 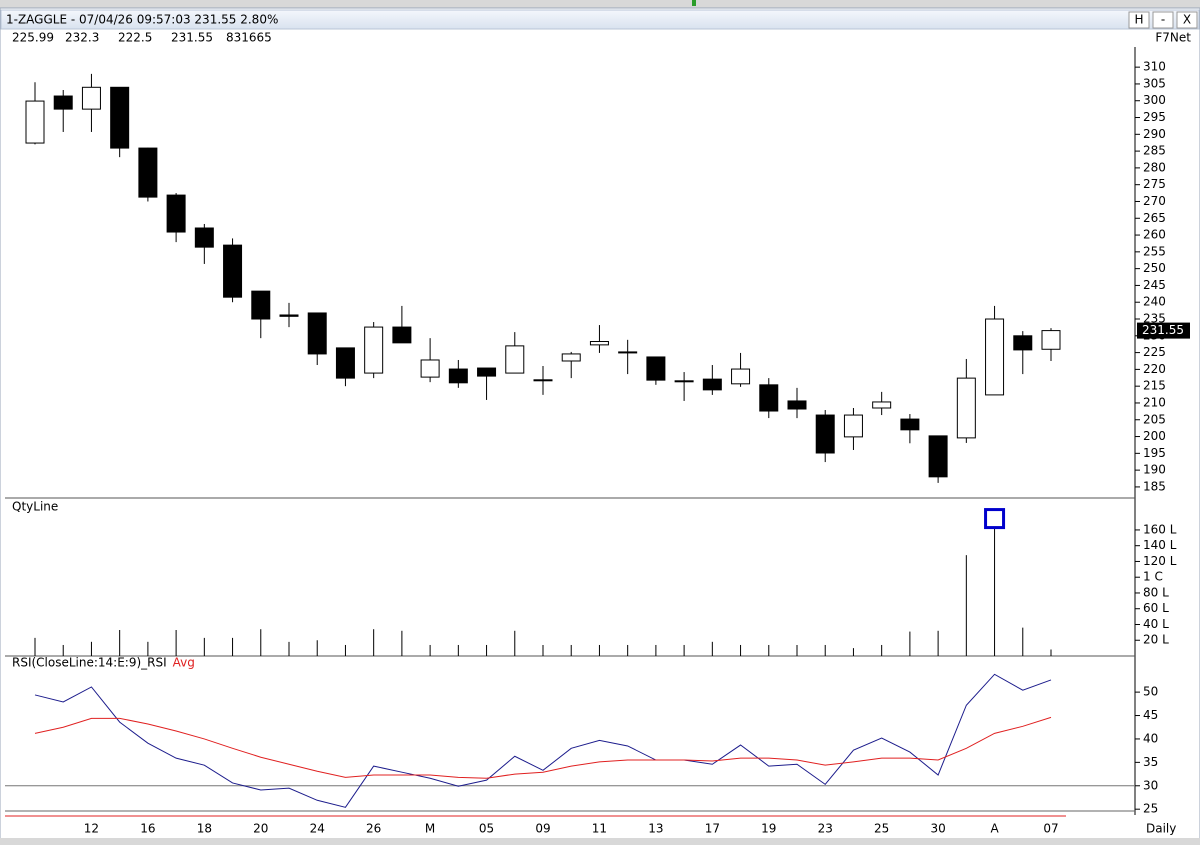 What do you see at coordinates (1154, 167) in the screenshot?
I see `y-tick-label: 280` at bounding box center [1154, 167].